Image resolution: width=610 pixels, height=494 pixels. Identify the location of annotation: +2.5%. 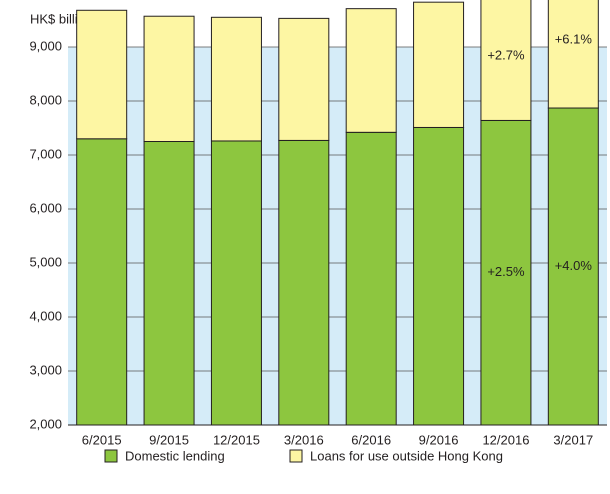
(506, 271).